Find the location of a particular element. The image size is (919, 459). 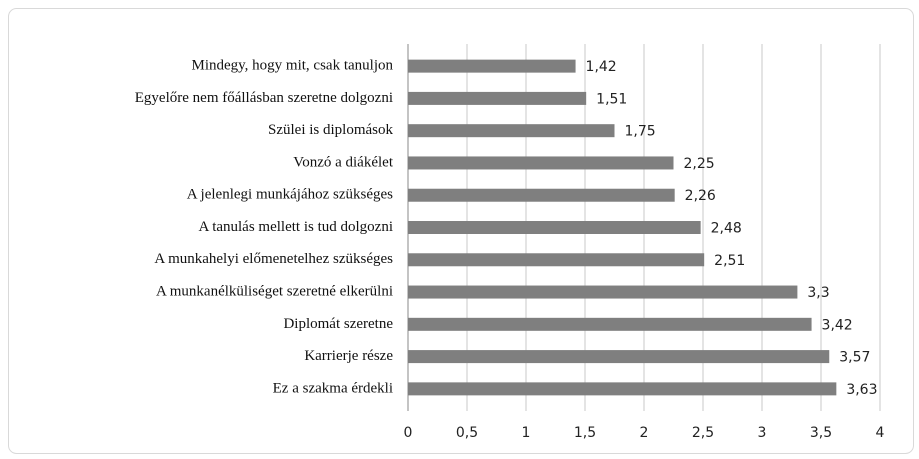

y-tick-label: A munkahelyi előmenetelhez szükséges is located at coordinates (273, 259).